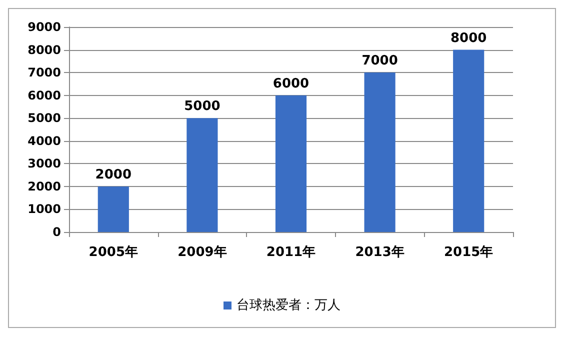 The image size is (566, 337). I want to click on y-tick-label: 6000, so click(44, 95).